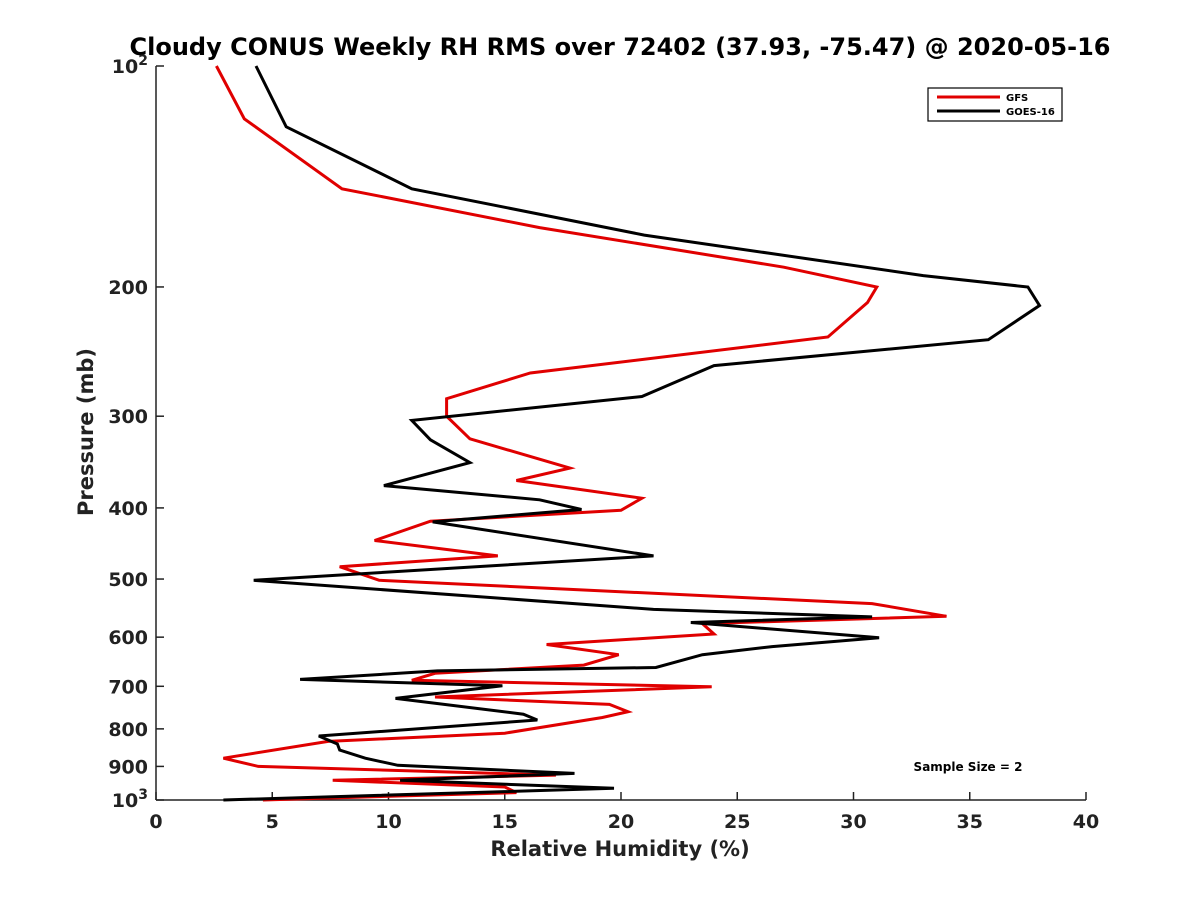 This screenshot has width=1200, height=900. Describe the element at coordinates (136, 432) in the screenshot. I see `y-axis: 10² 200 300 400 500 600 700 800 900 10³` at that location.